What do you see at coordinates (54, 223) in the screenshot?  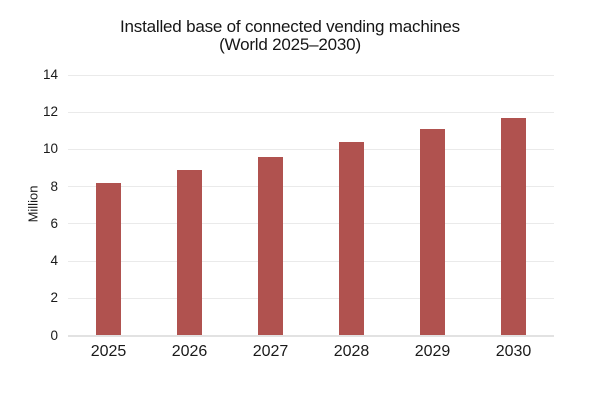 I see `y-tick-label-6: 6` at bounding box center [54, 223].